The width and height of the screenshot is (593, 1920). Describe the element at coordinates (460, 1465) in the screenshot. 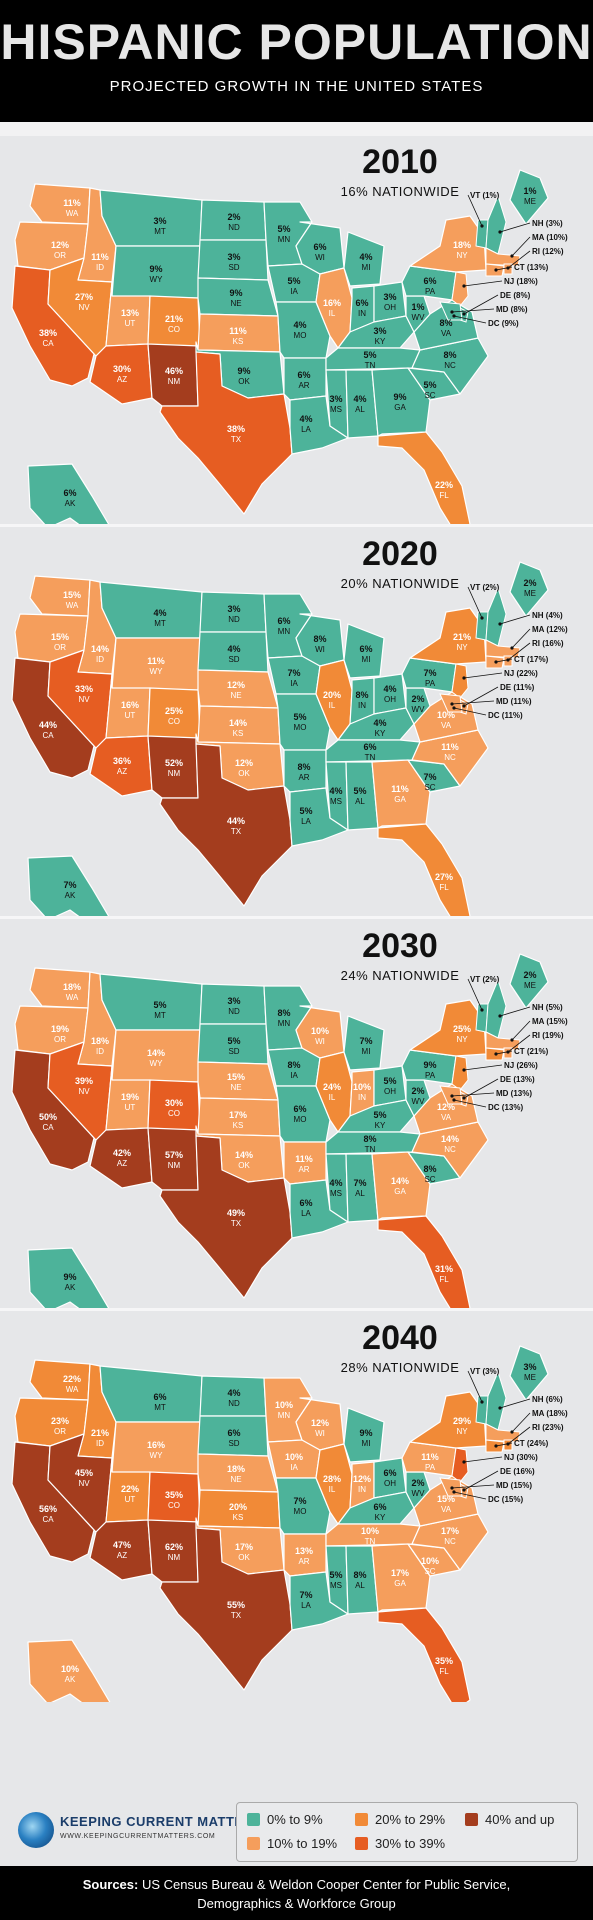

I see `state-nj` at that location.